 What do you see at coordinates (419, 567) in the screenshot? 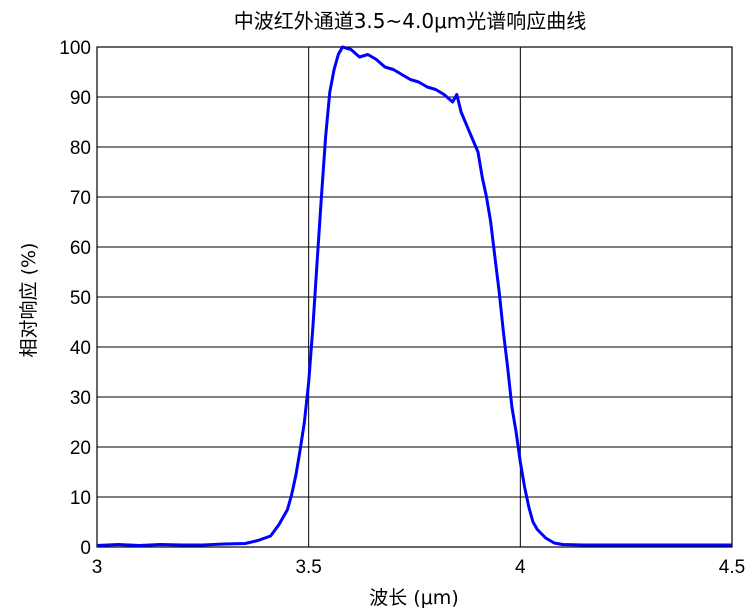
I see `x-tick-labels: 3 3.5 4 4.5` at bounding box center [419, 567].